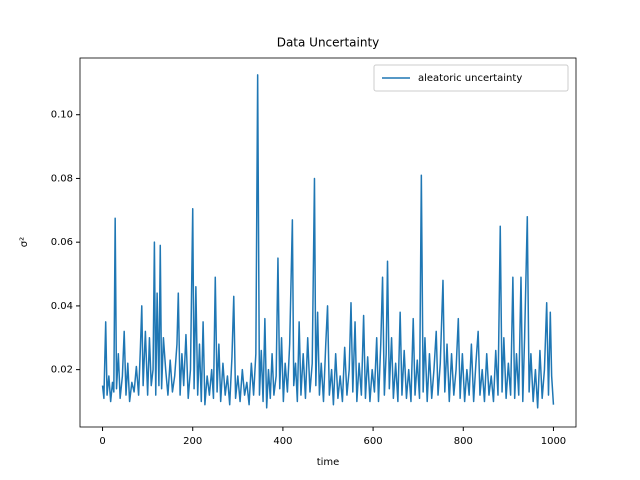 This screenshot has height=480, width=640. I want to click on y-tick-label: 0.04, so click(62, 306).